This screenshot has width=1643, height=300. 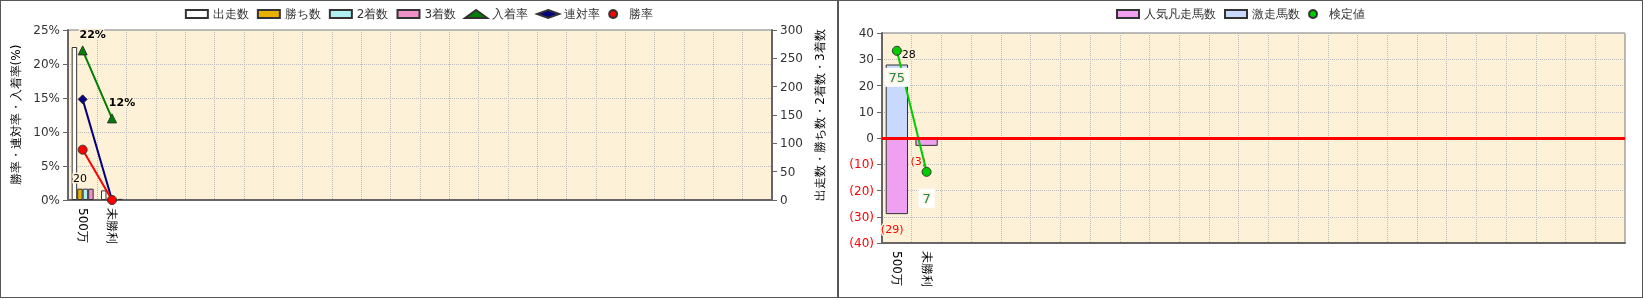 I want to click on y2-tick-label: 50, so click(x=788, y=171).